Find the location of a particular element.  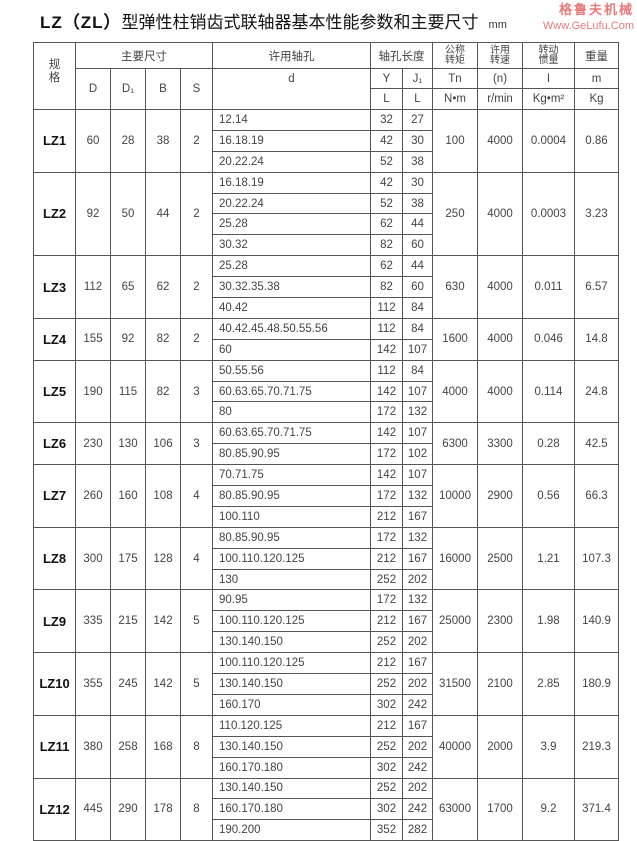

table-row: LZ2 92 50 44 2 16.18.19 42 30 250 4000 0.0003 3.23 is located at coordinates (326, 214).